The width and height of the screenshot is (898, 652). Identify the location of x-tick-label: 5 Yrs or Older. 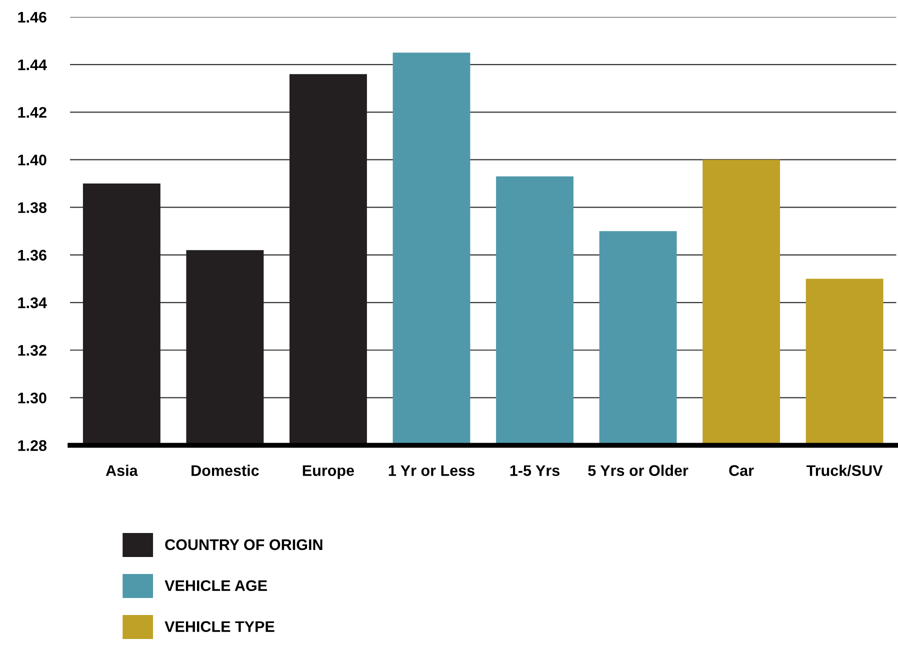
(638, 470).